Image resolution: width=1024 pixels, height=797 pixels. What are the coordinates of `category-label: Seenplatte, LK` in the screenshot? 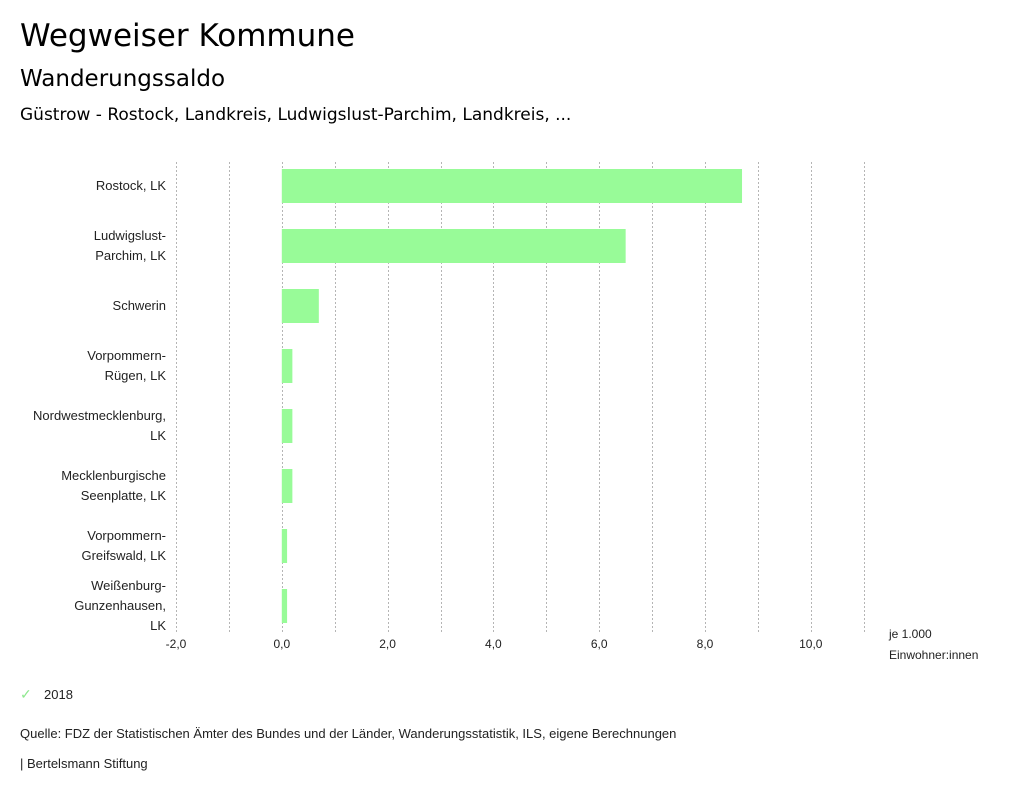 It's located at (124, 495).